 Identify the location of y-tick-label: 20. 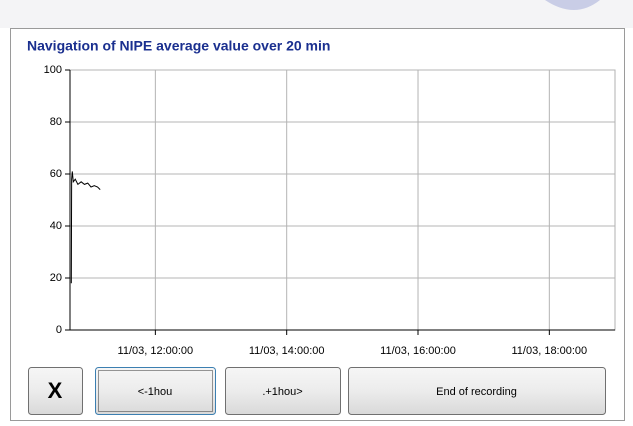
(56, 278).